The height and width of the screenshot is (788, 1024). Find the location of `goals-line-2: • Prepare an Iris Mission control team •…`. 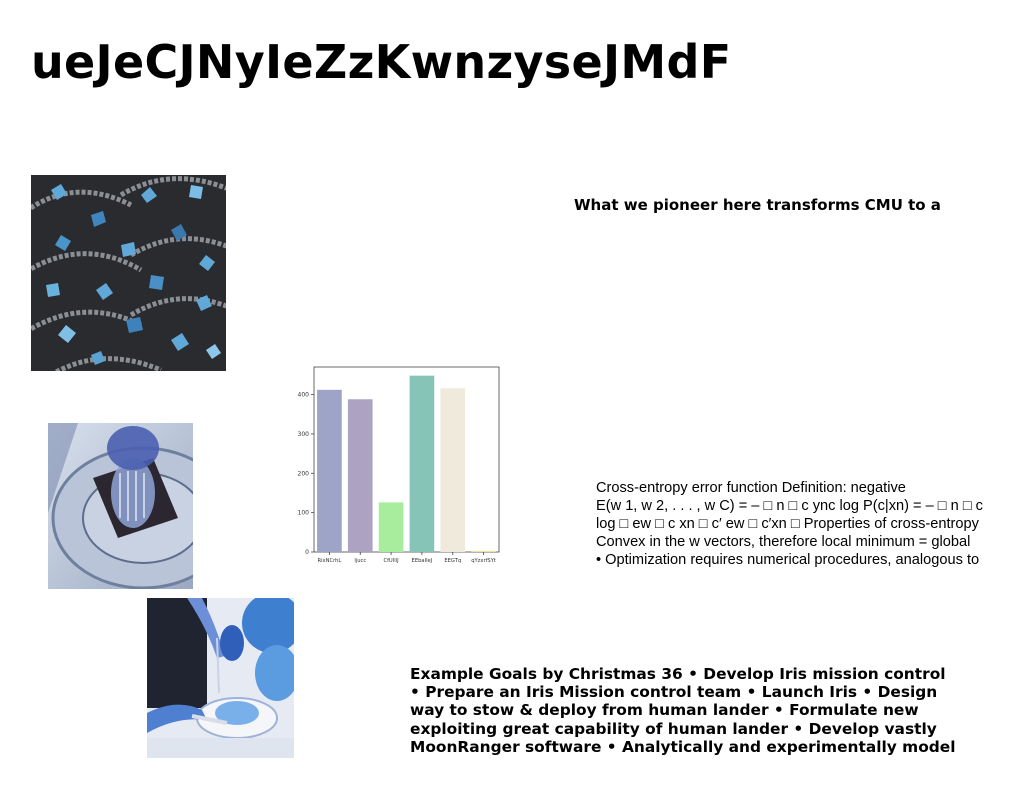

goals-line-2: • Prepare an Iris Mission control team •… is located at coordinates (674, 692).